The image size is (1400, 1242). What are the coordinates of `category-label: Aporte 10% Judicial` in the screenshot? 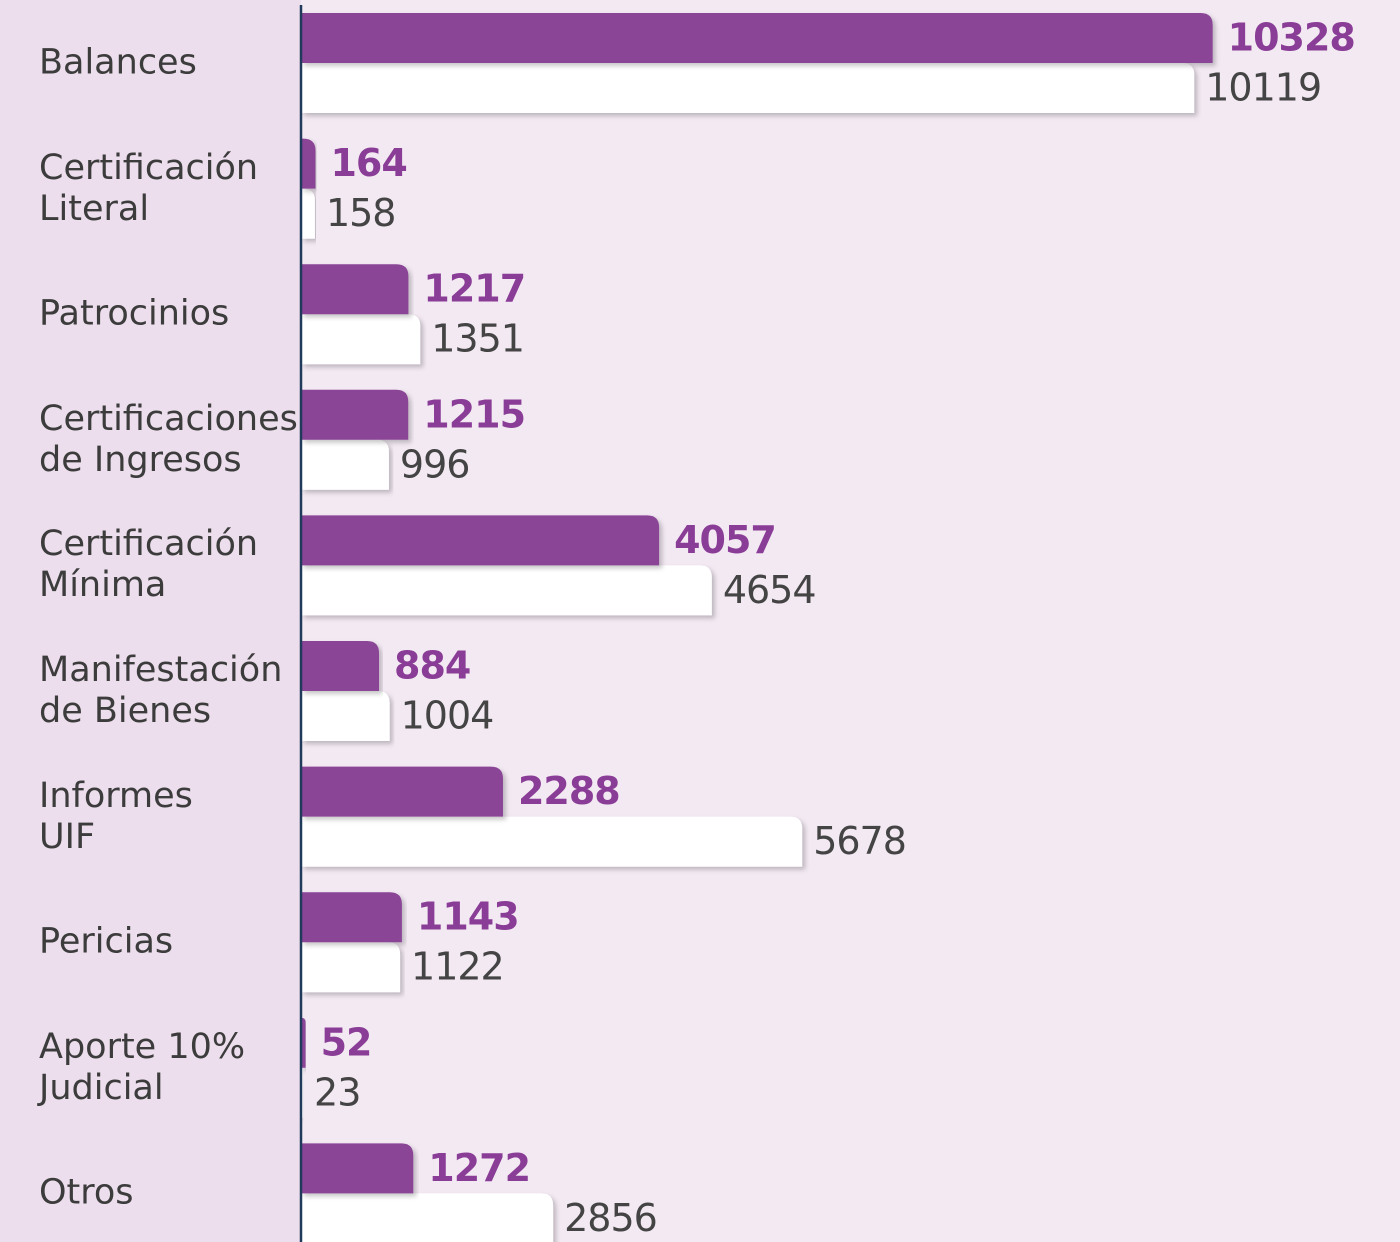 It's located at (142, 1067).